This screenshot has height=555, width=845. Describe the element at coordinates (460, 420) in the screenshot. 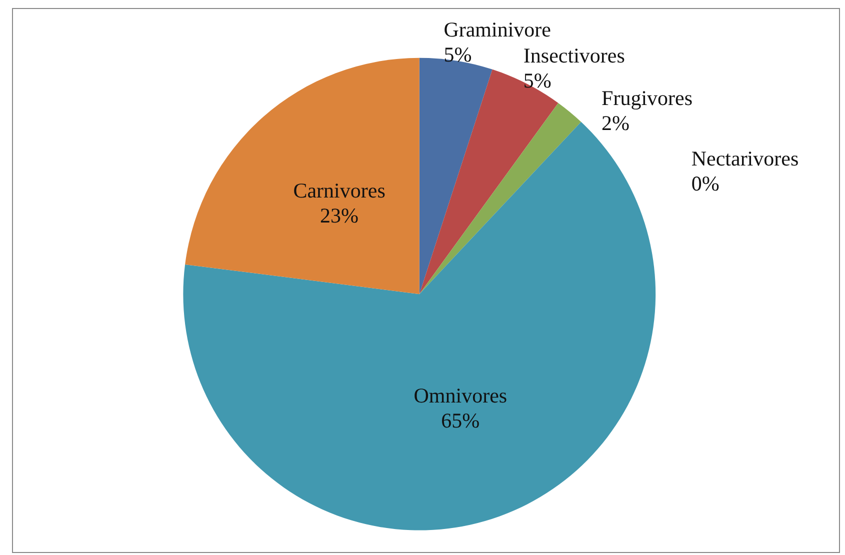

I see `data-label: 65%` at that location.